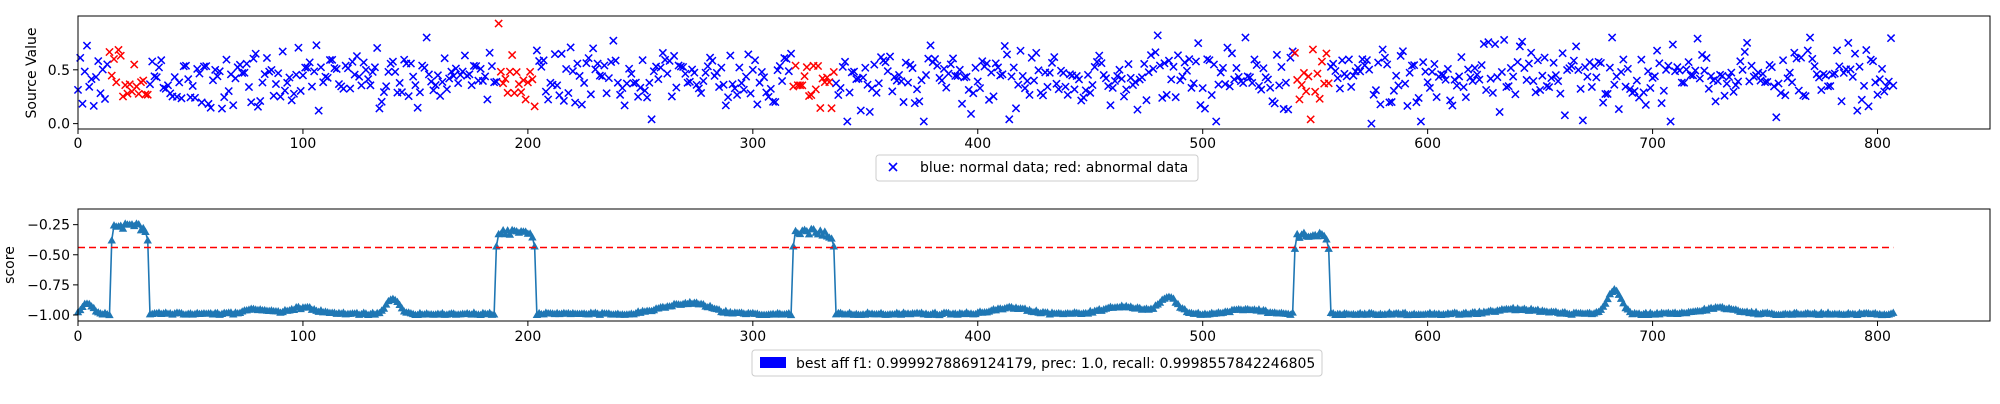 The image size is (2000, 404). What do you see at coordinates (977, 144) in the screenshot?
I see `top-x-tick-label: 400` at bounding box center [977, 144].